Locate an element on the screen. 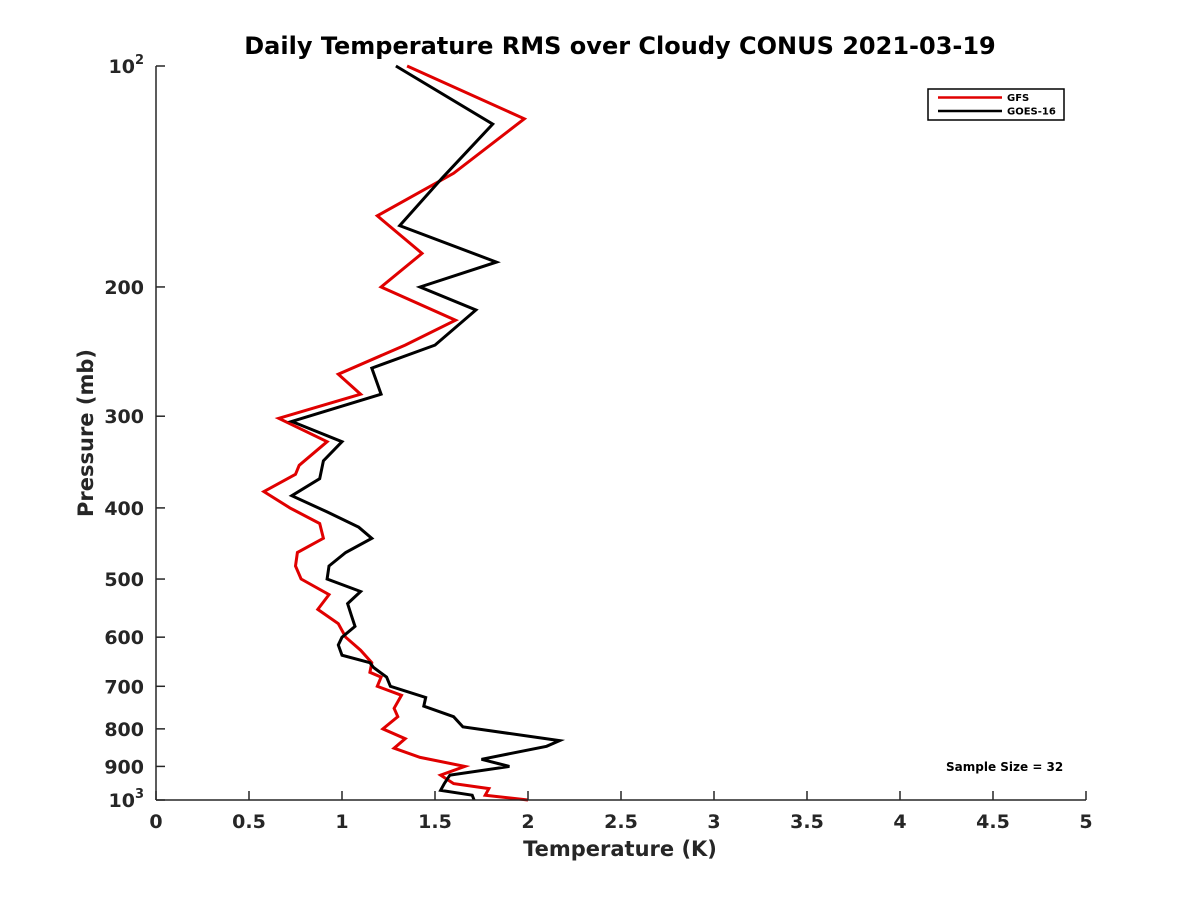 This screenshot has width=1200, height=900. y-tick-label: 700 is located at coordinates (124, 687).